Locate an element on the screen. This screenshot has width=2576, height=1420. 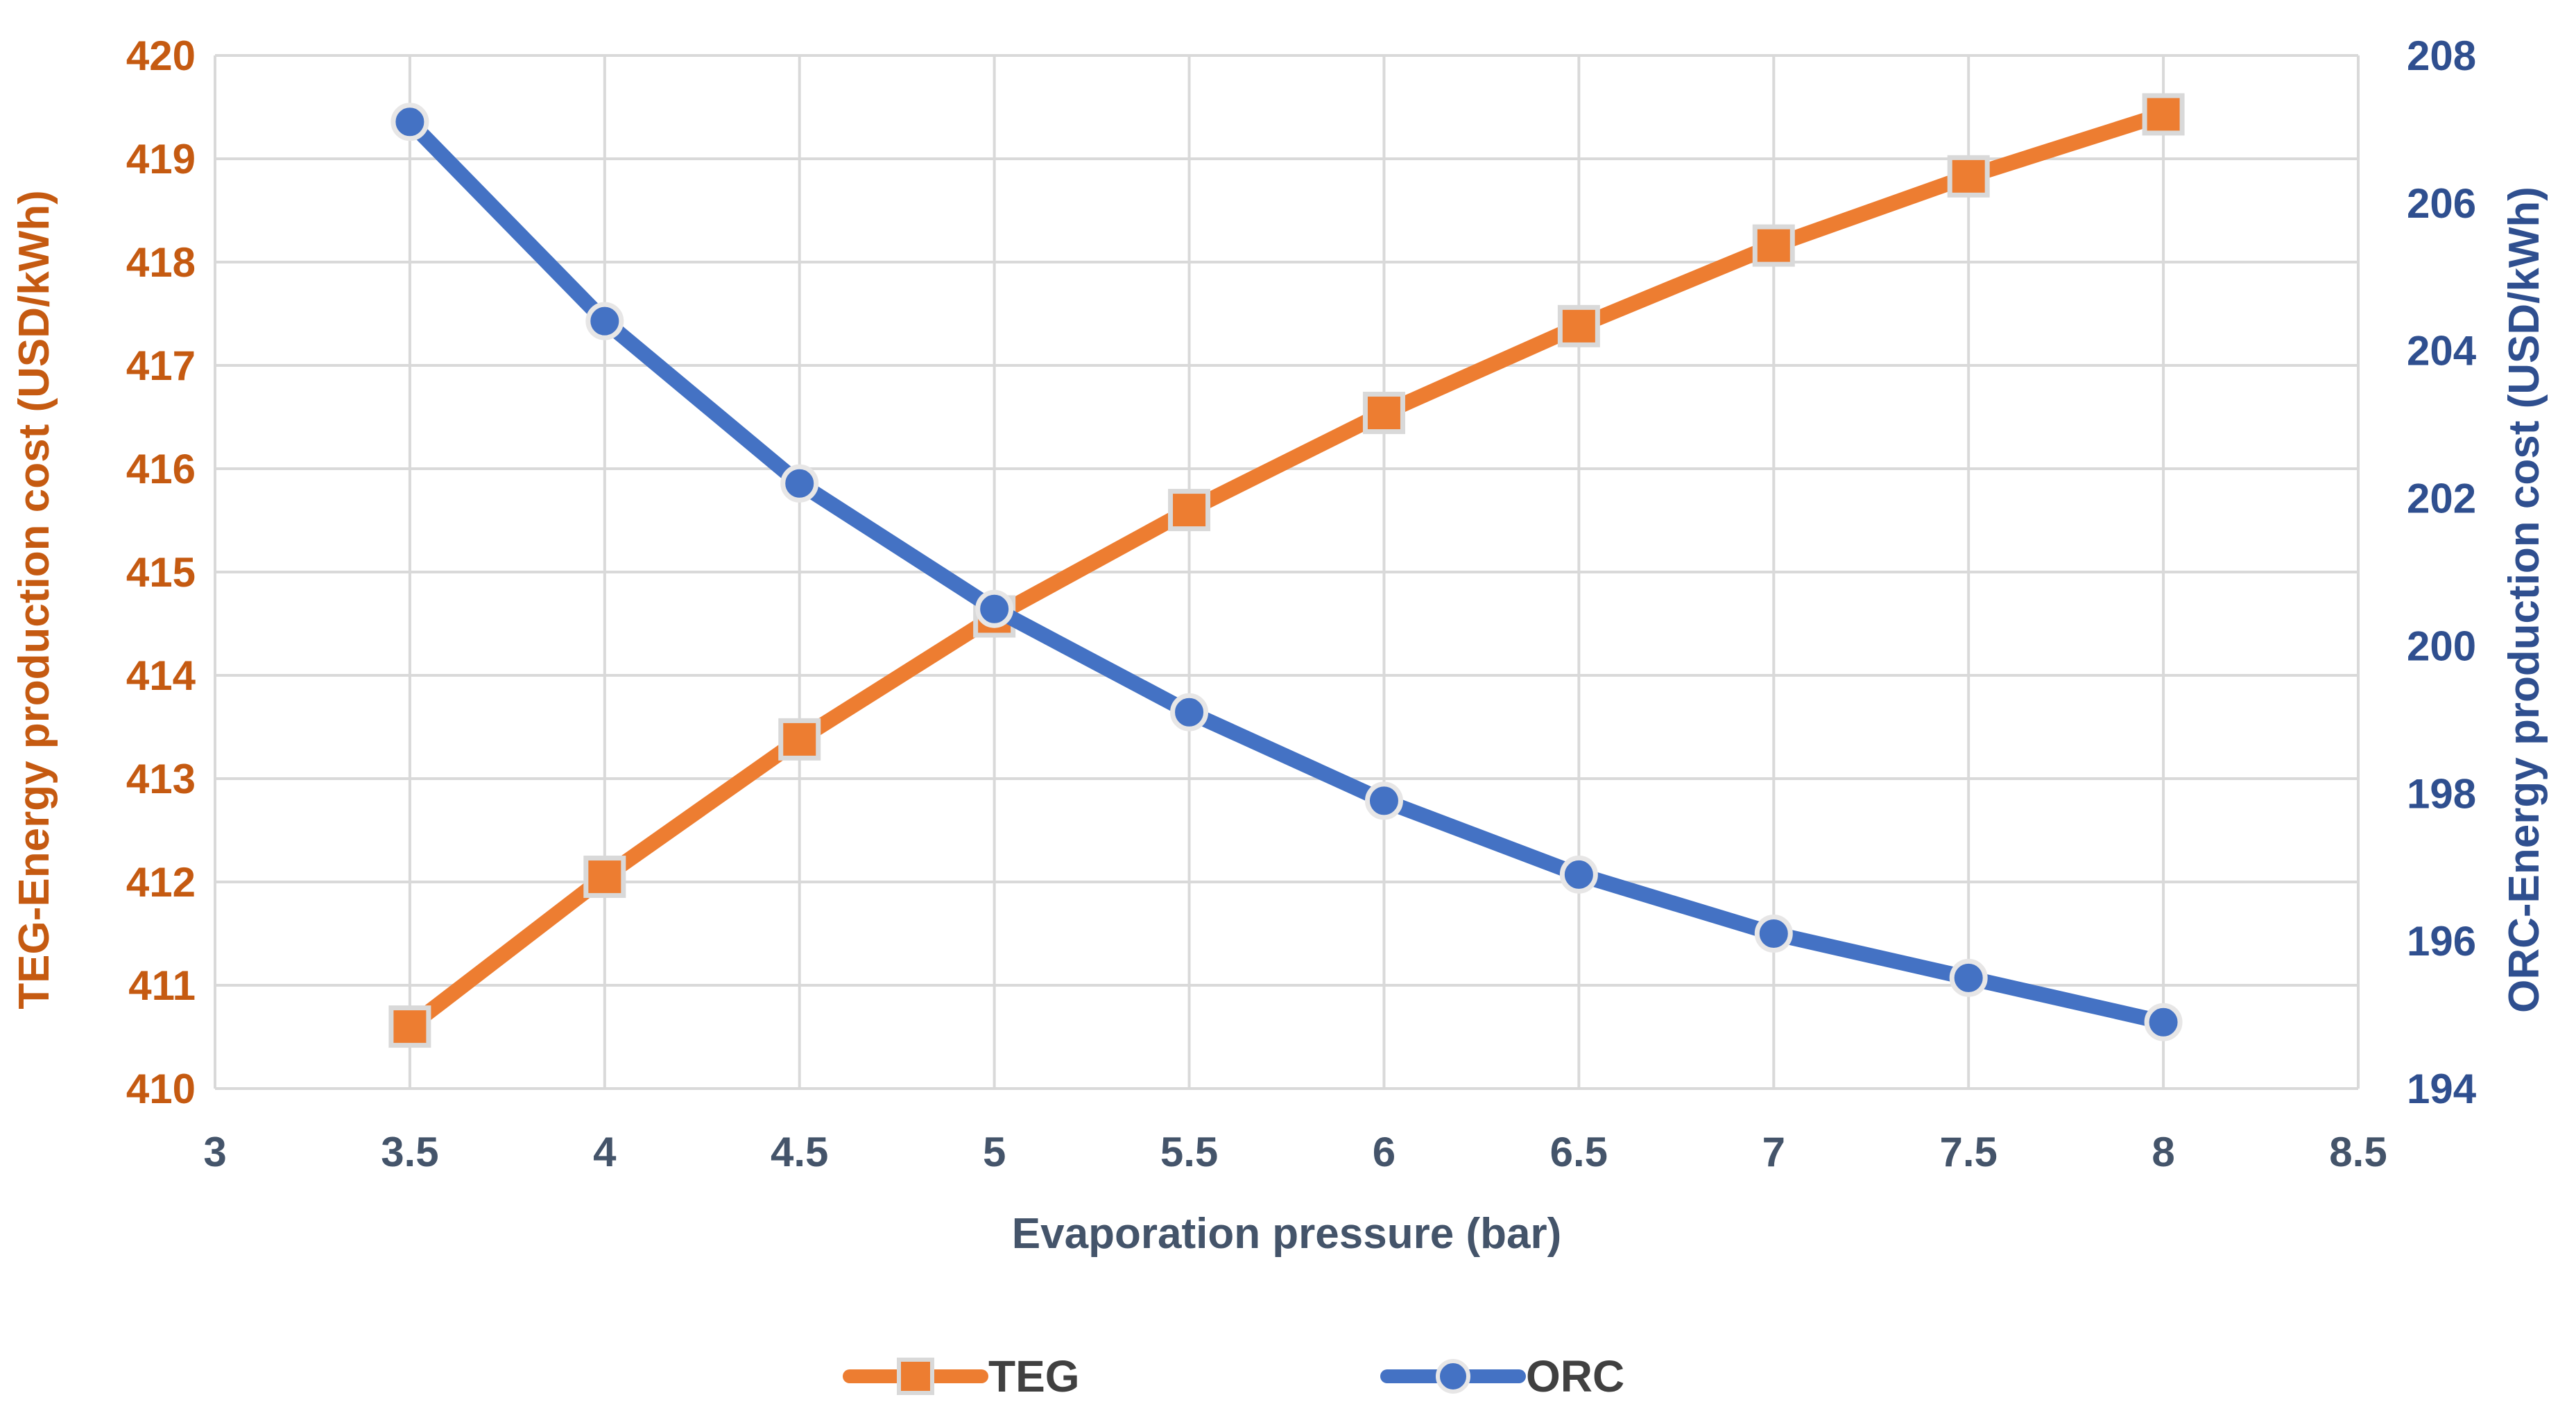
x-tick-label: 8.5 is located at coordinates (2358, 1152).